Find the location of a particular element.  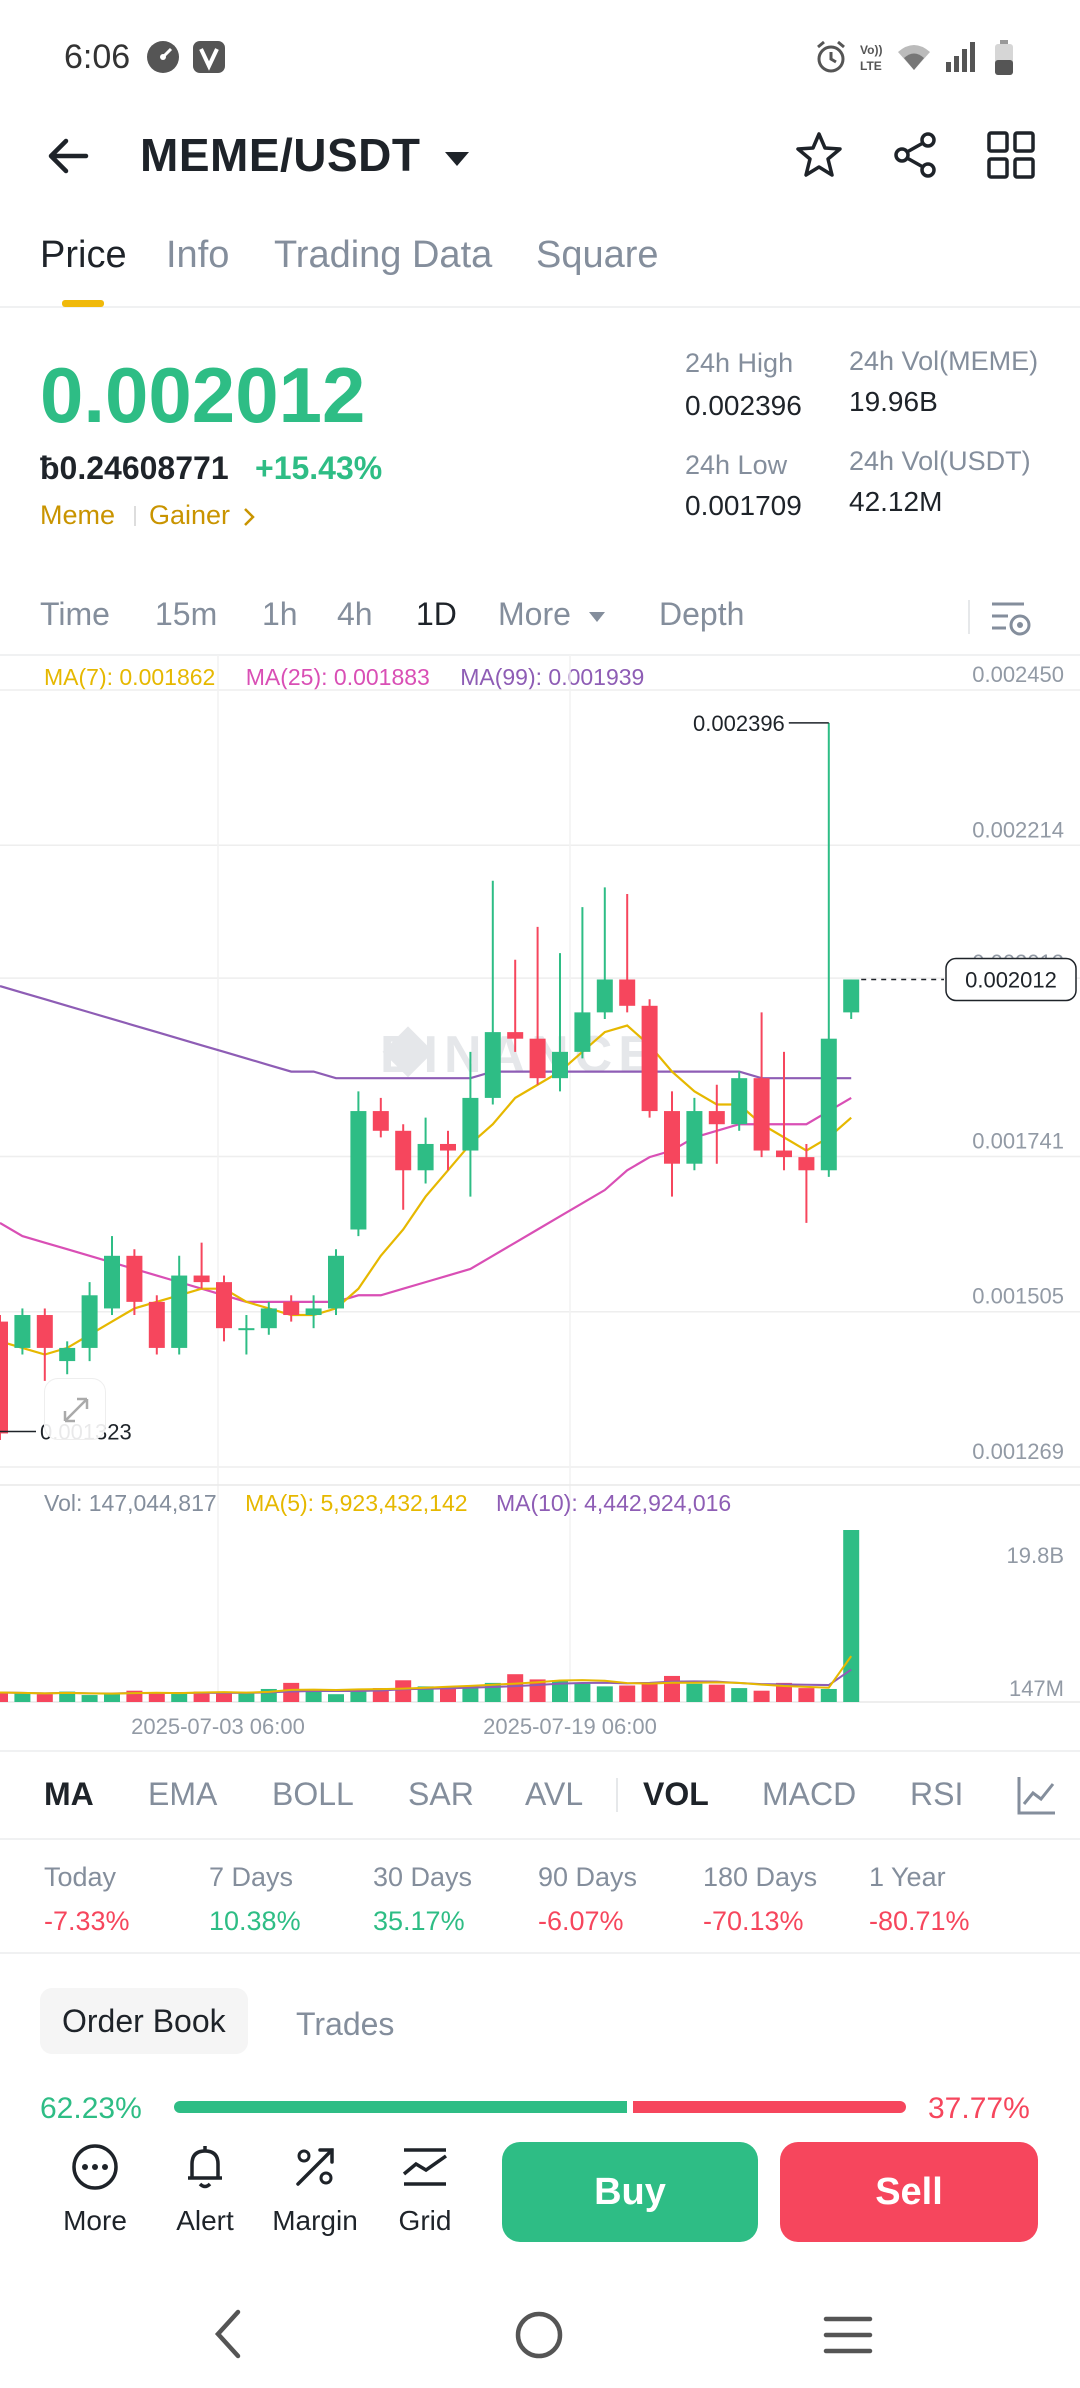

interval-time: Time is located at coordinates (75, 614).